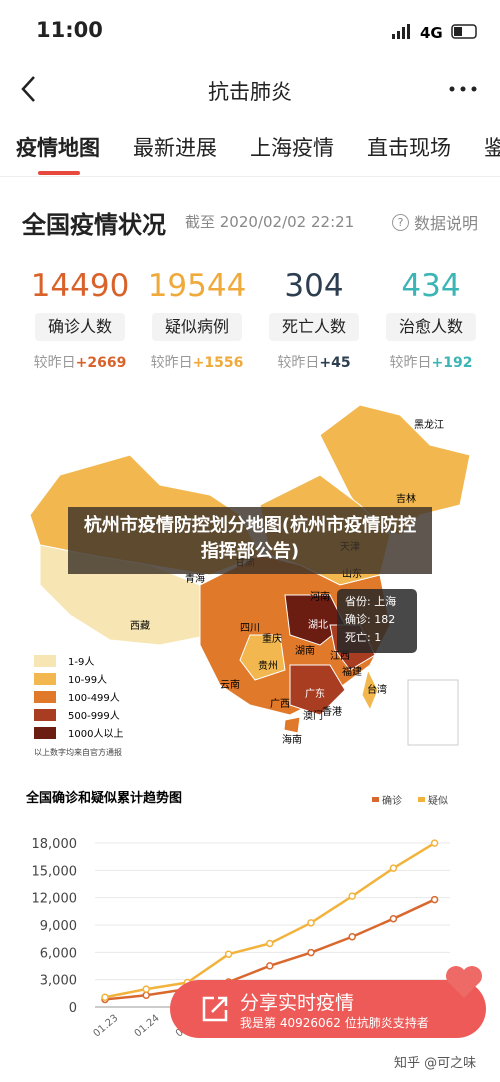  Describe the element at coordinates (250, 540) in the screenshot. I see `overlay-banner: 杭州市疫情防控划分地图(杭州市疫情防控指挥部公告)` at that location.